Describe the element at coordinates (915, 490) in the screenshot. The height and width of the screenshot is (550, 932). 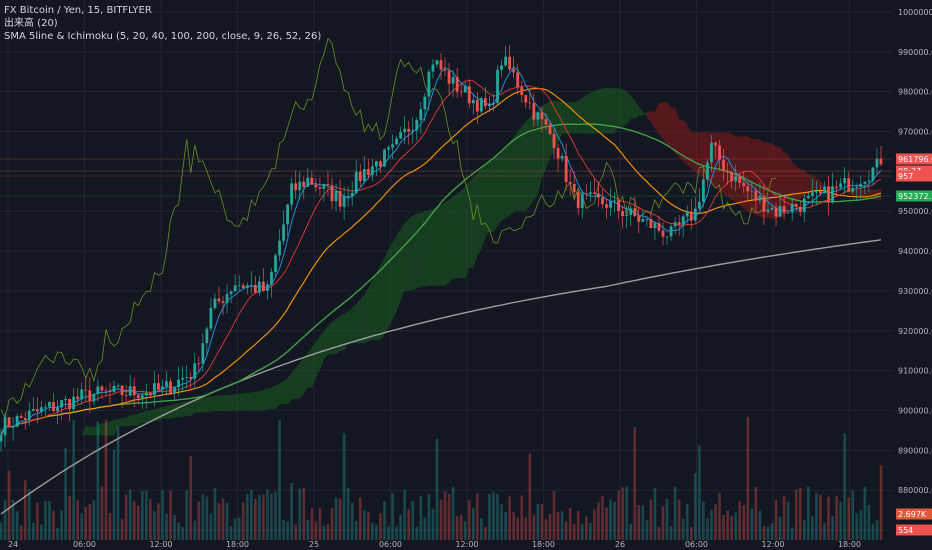
I see `price-tick-label: 880000.00` at that location.